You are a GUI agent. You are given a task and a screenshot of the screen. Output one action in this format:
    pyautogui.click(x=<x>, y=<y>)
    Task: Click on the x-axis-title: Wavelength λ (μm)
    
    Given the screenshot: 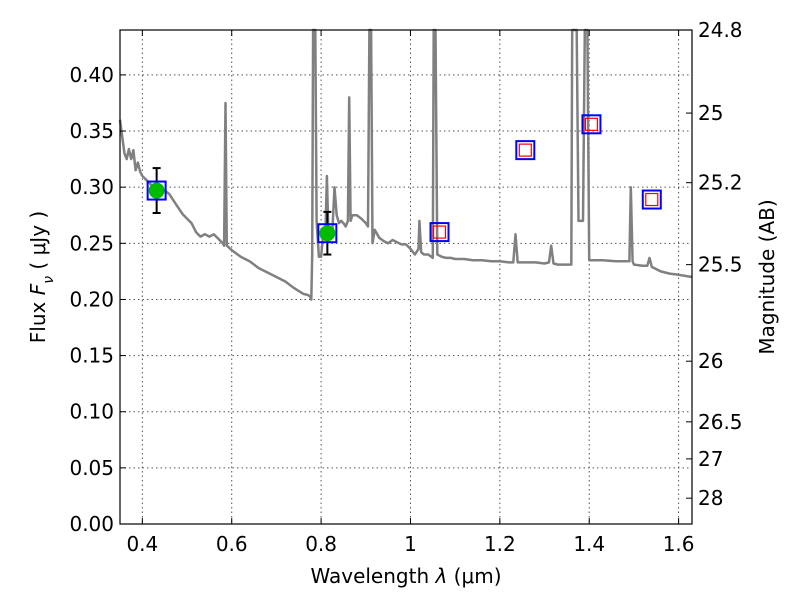 What is the action you would take?
    pyautogui.click(x=405, y=576)
    